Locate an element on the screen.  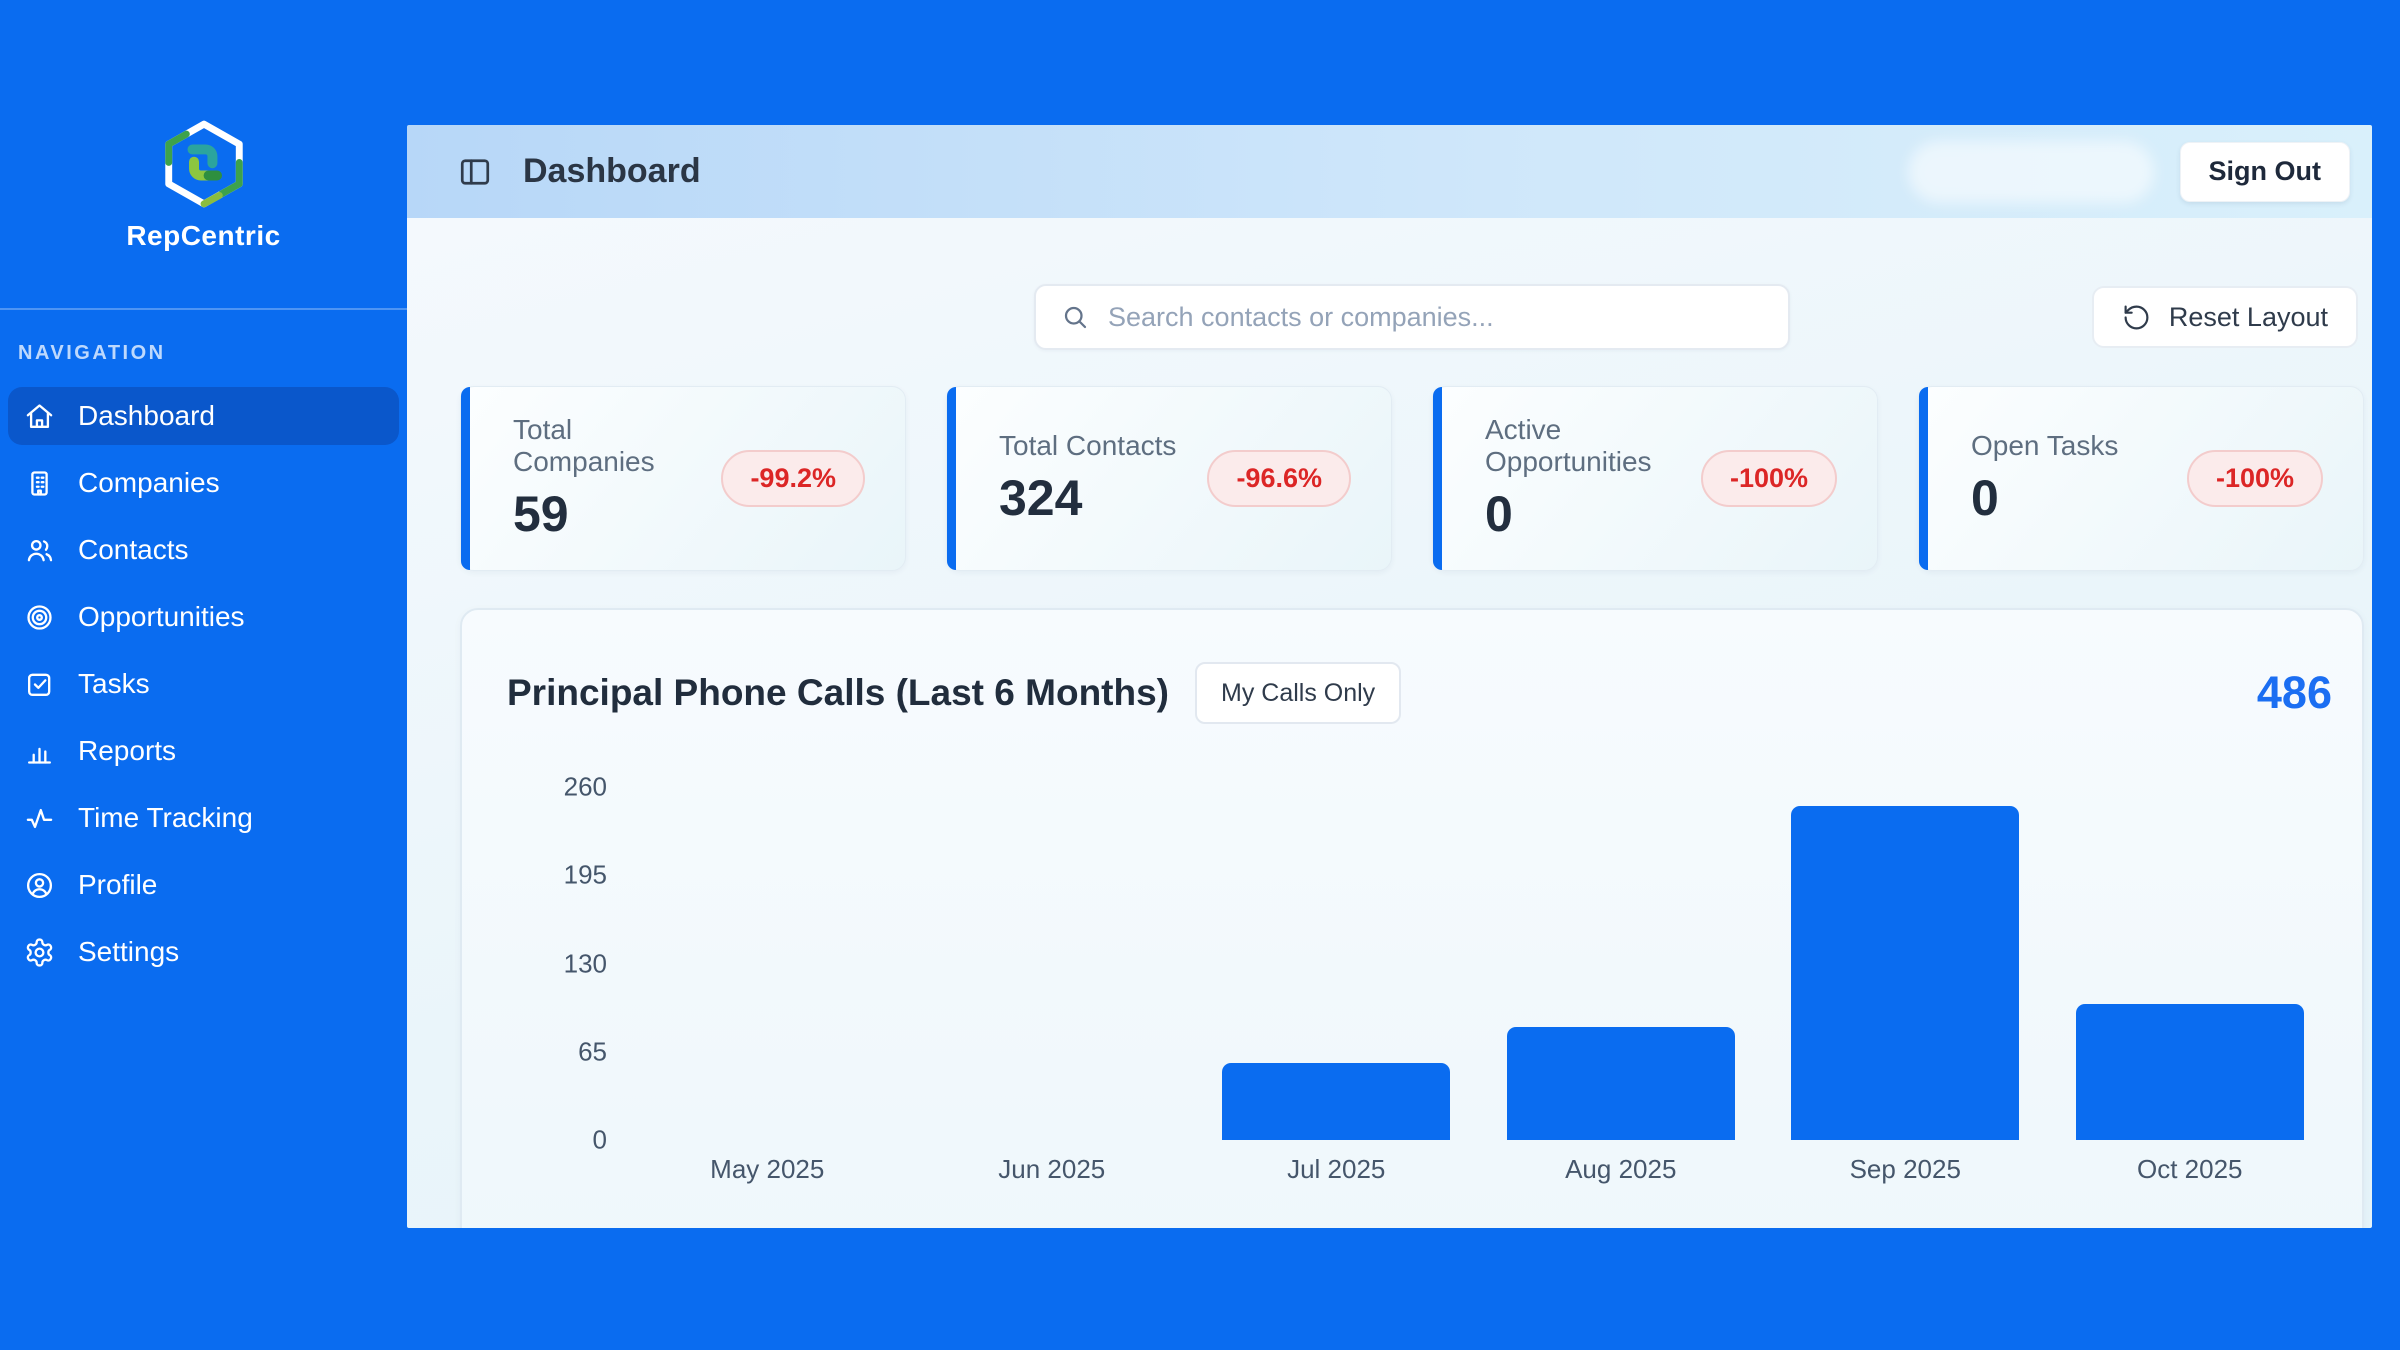
chart-y-axis: 0 65 130 195 260 is located at coordinates (557, 963).